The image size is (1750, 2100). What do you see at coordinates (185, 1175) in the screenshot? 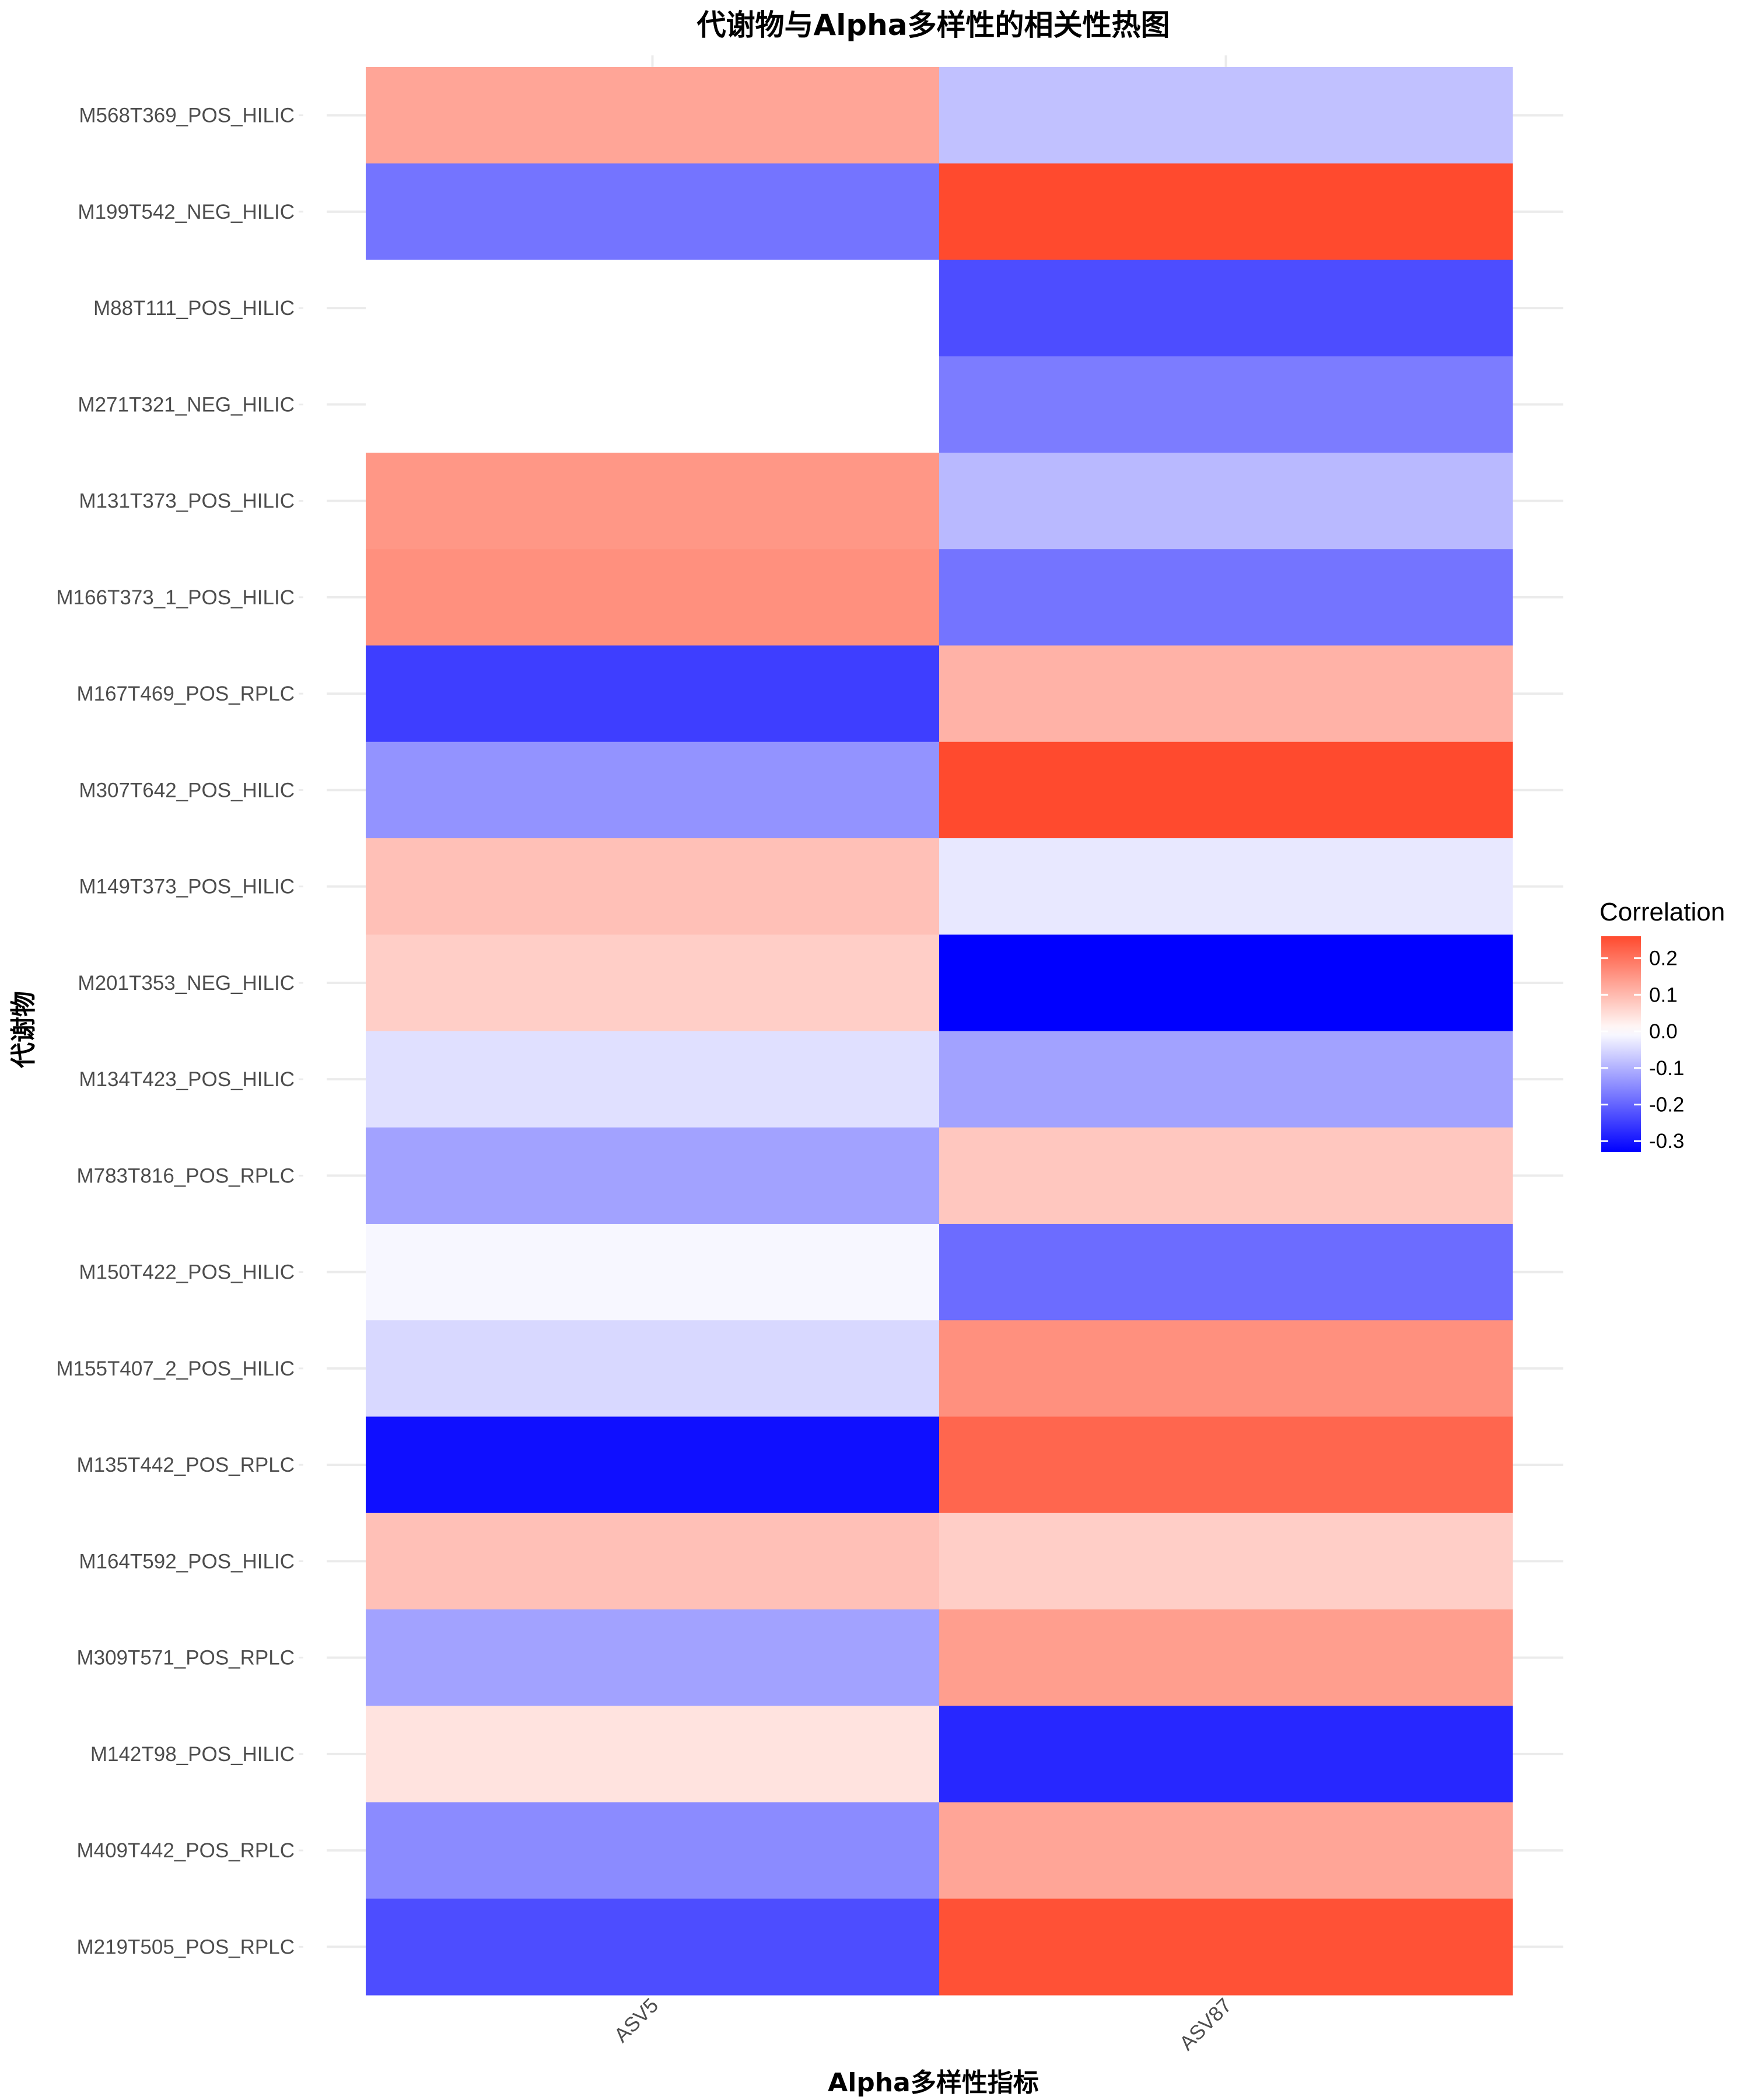
I see `y-tick-label: M783T816_POS_RPLC` at bounding box center [185, 1175].